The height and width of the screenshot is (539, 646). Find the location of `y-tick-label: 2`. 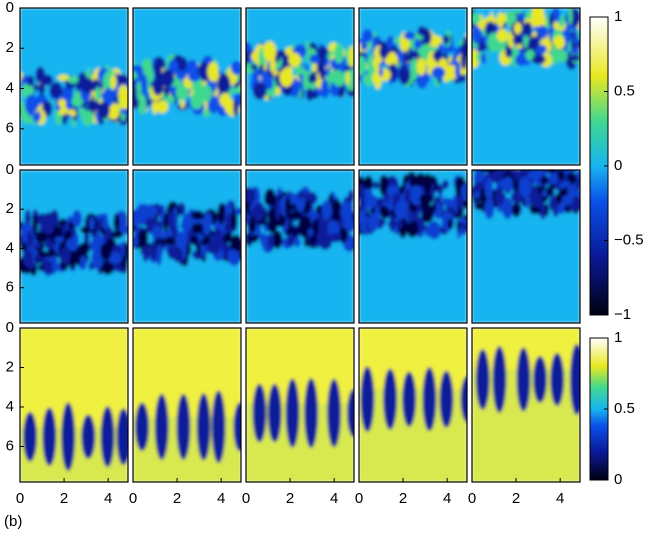

y-tick-label: 2 is located at coordinates (10, 47).